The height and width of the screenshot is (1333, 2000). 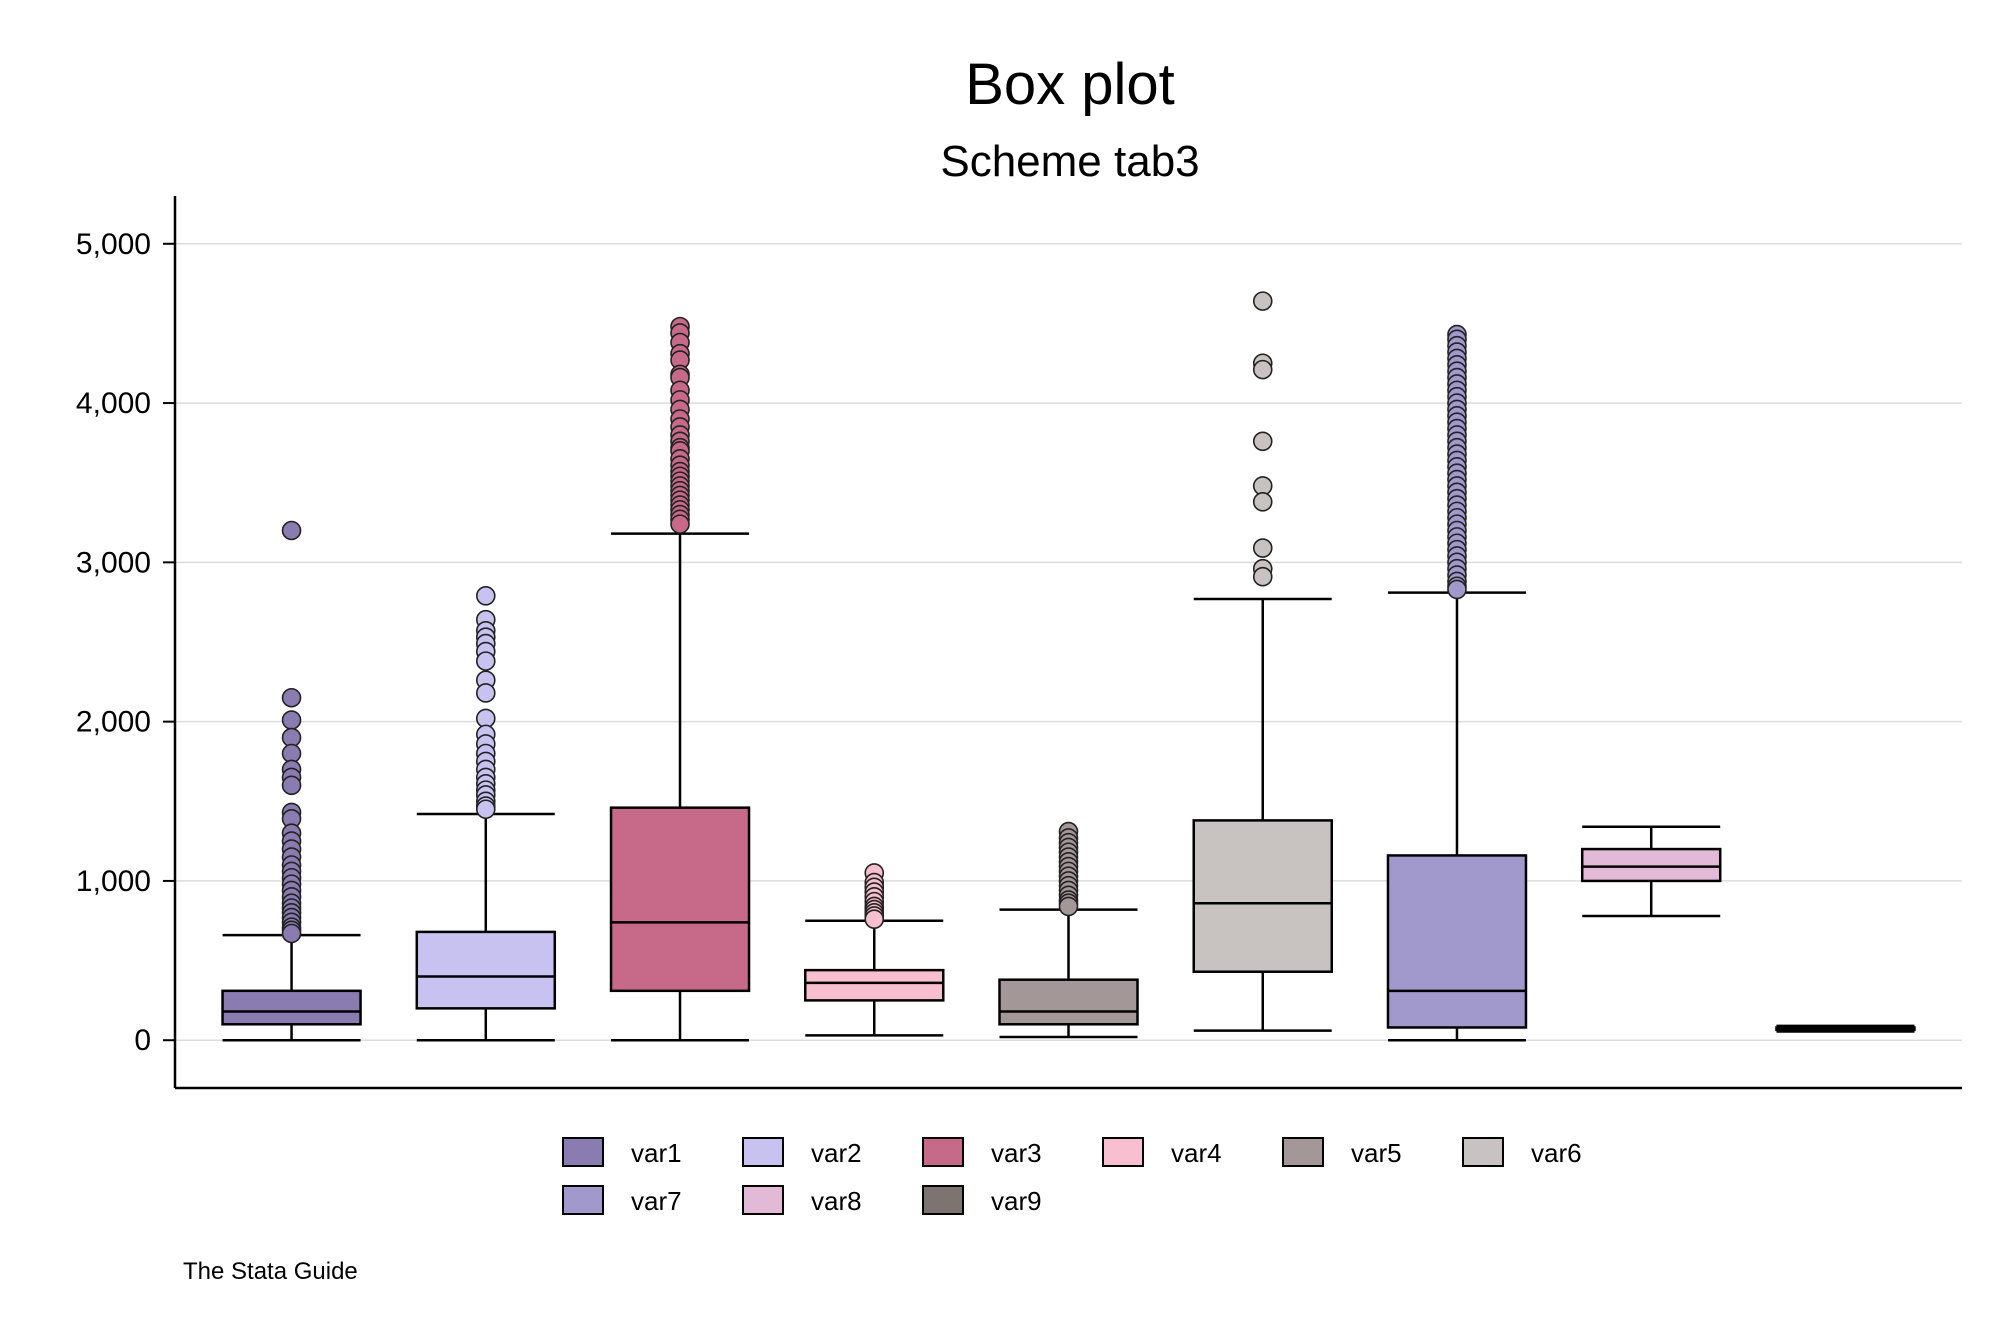 I want to click on box-var1, so click(x=291, y=781).